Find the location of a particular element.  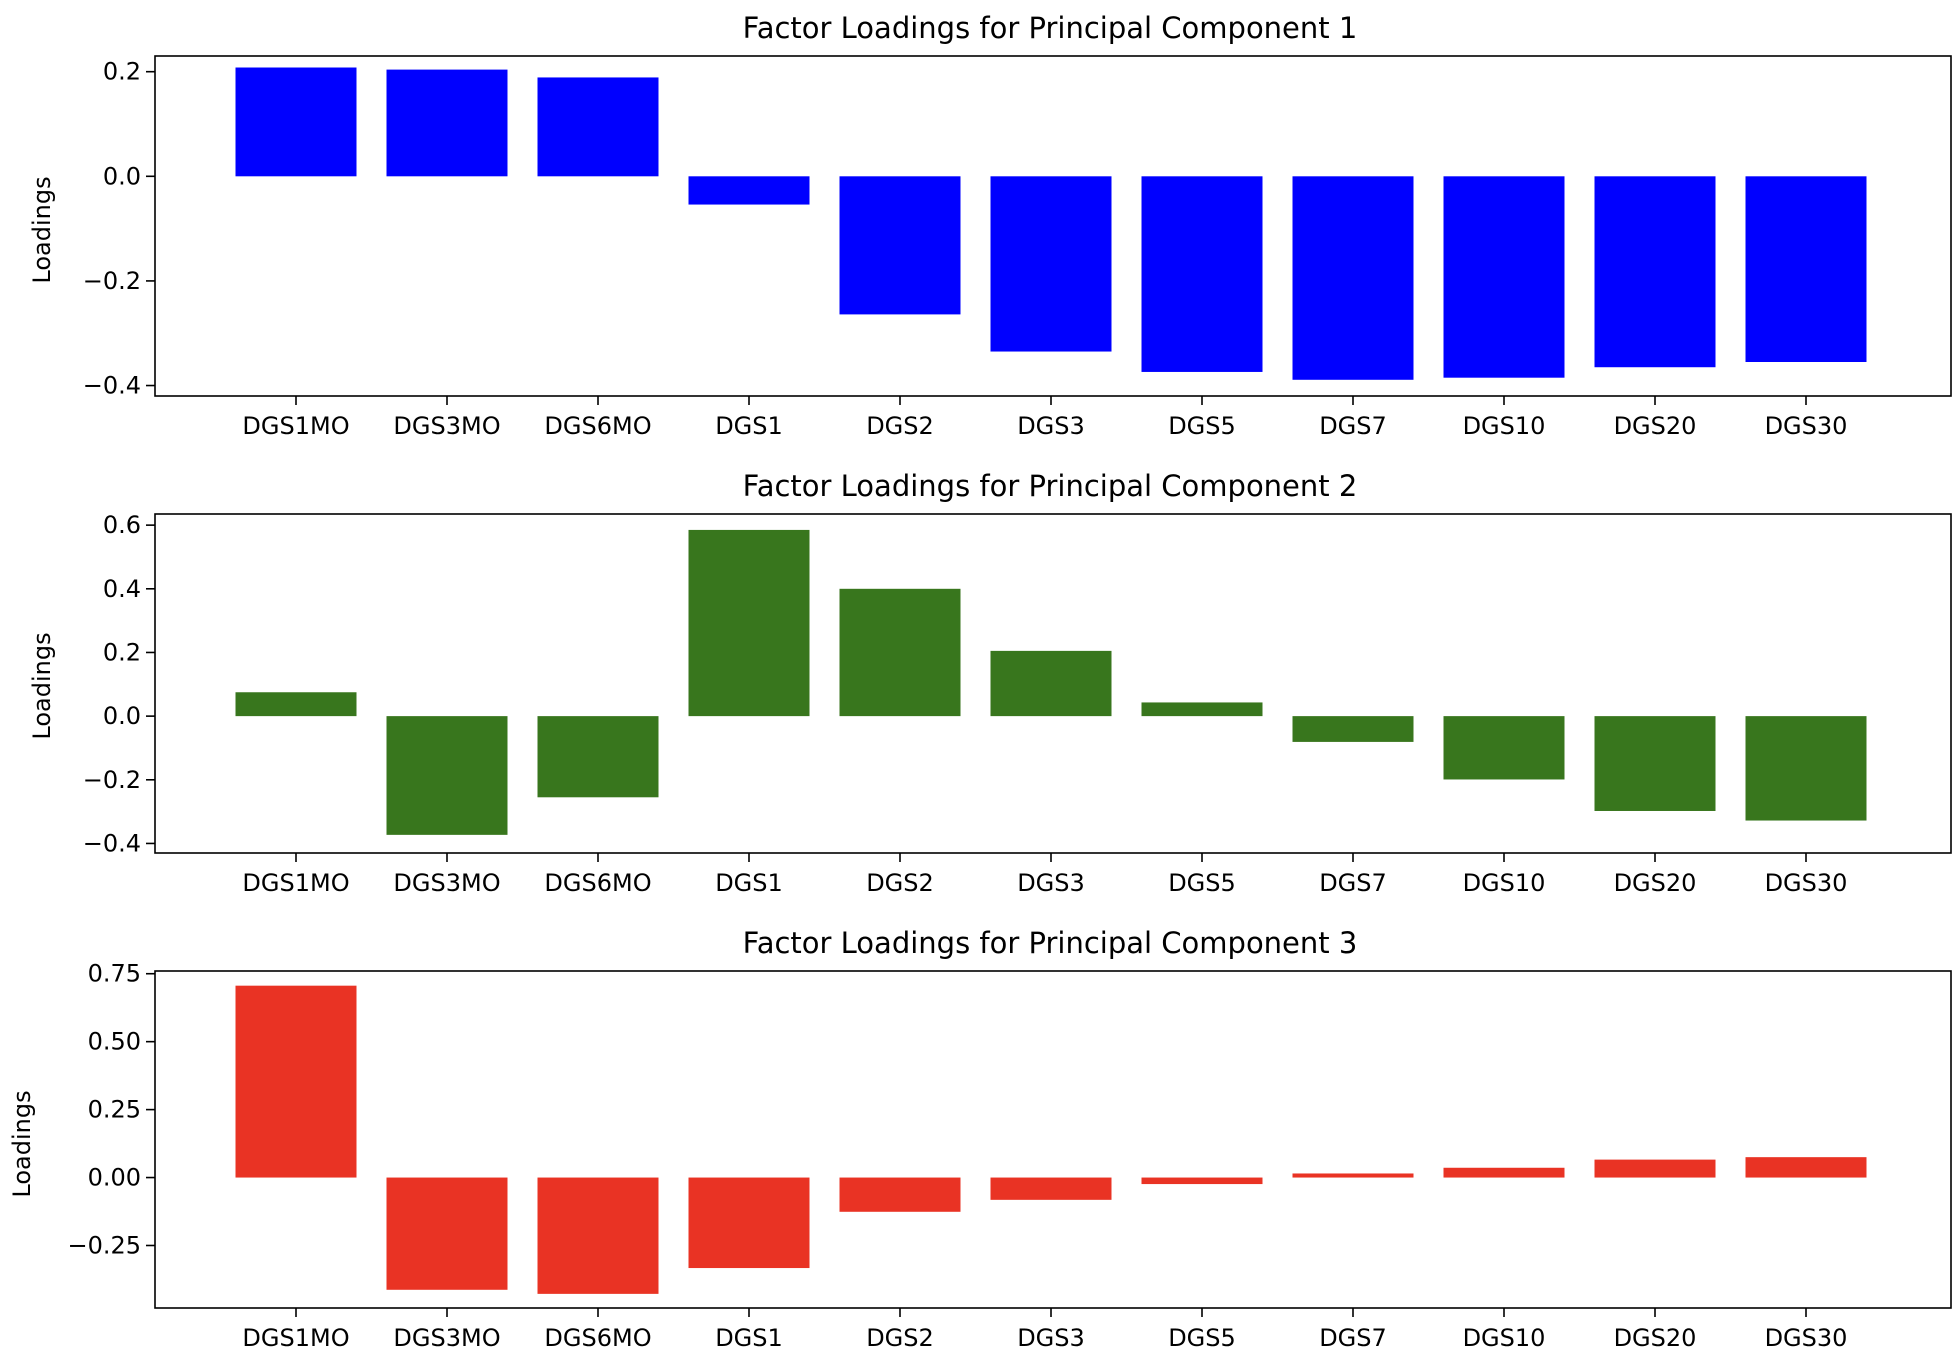

pc3-x-tick-label: DGS10 is located at coordinates (1504, 1338).